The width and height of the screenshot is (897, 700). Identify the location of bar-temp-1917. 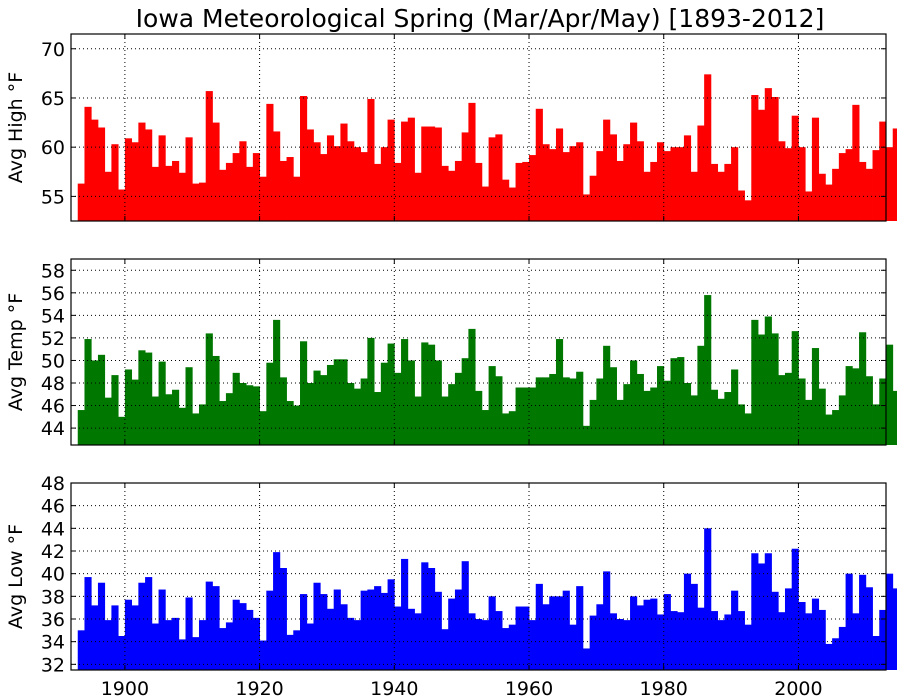
(243, 414).